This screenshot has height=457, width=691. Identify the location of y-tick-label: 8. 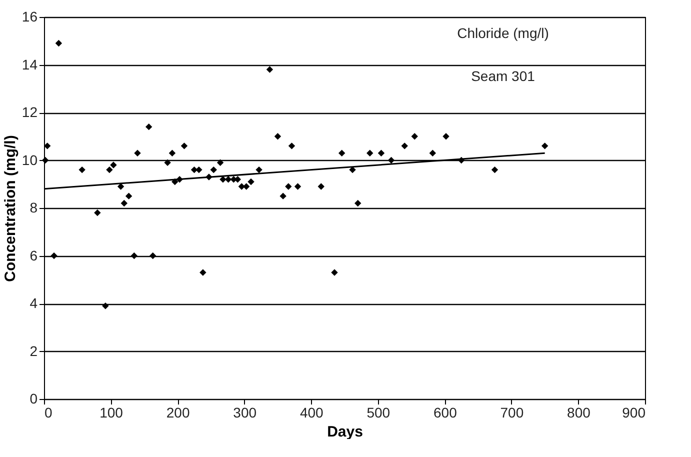
(34, 208).